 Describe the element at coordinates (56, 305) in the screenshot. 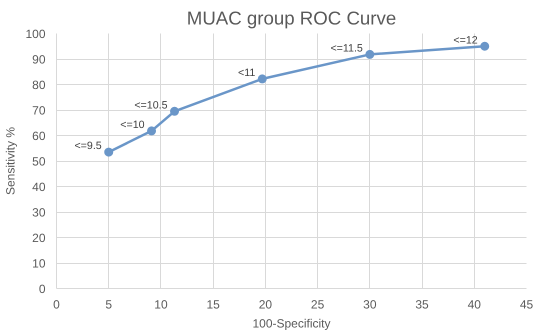

I see `x-tick-label: 0` at that location.